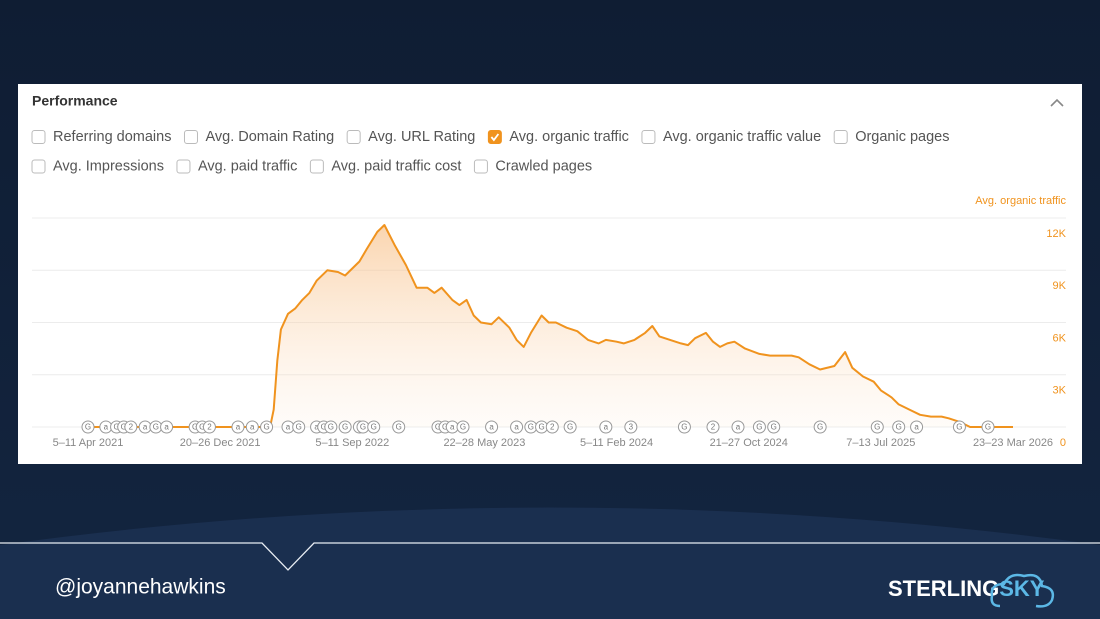  I want to click on collapse-icon, so click(1057, 102).